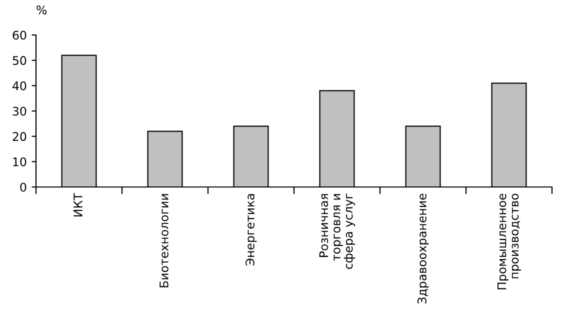 This screenshot has width=567, height=334. What do you see at coordinates (423, 249) in the screenshot?
I see `x-tick-label: Здравоохранение` at bounding box center [423, 249].